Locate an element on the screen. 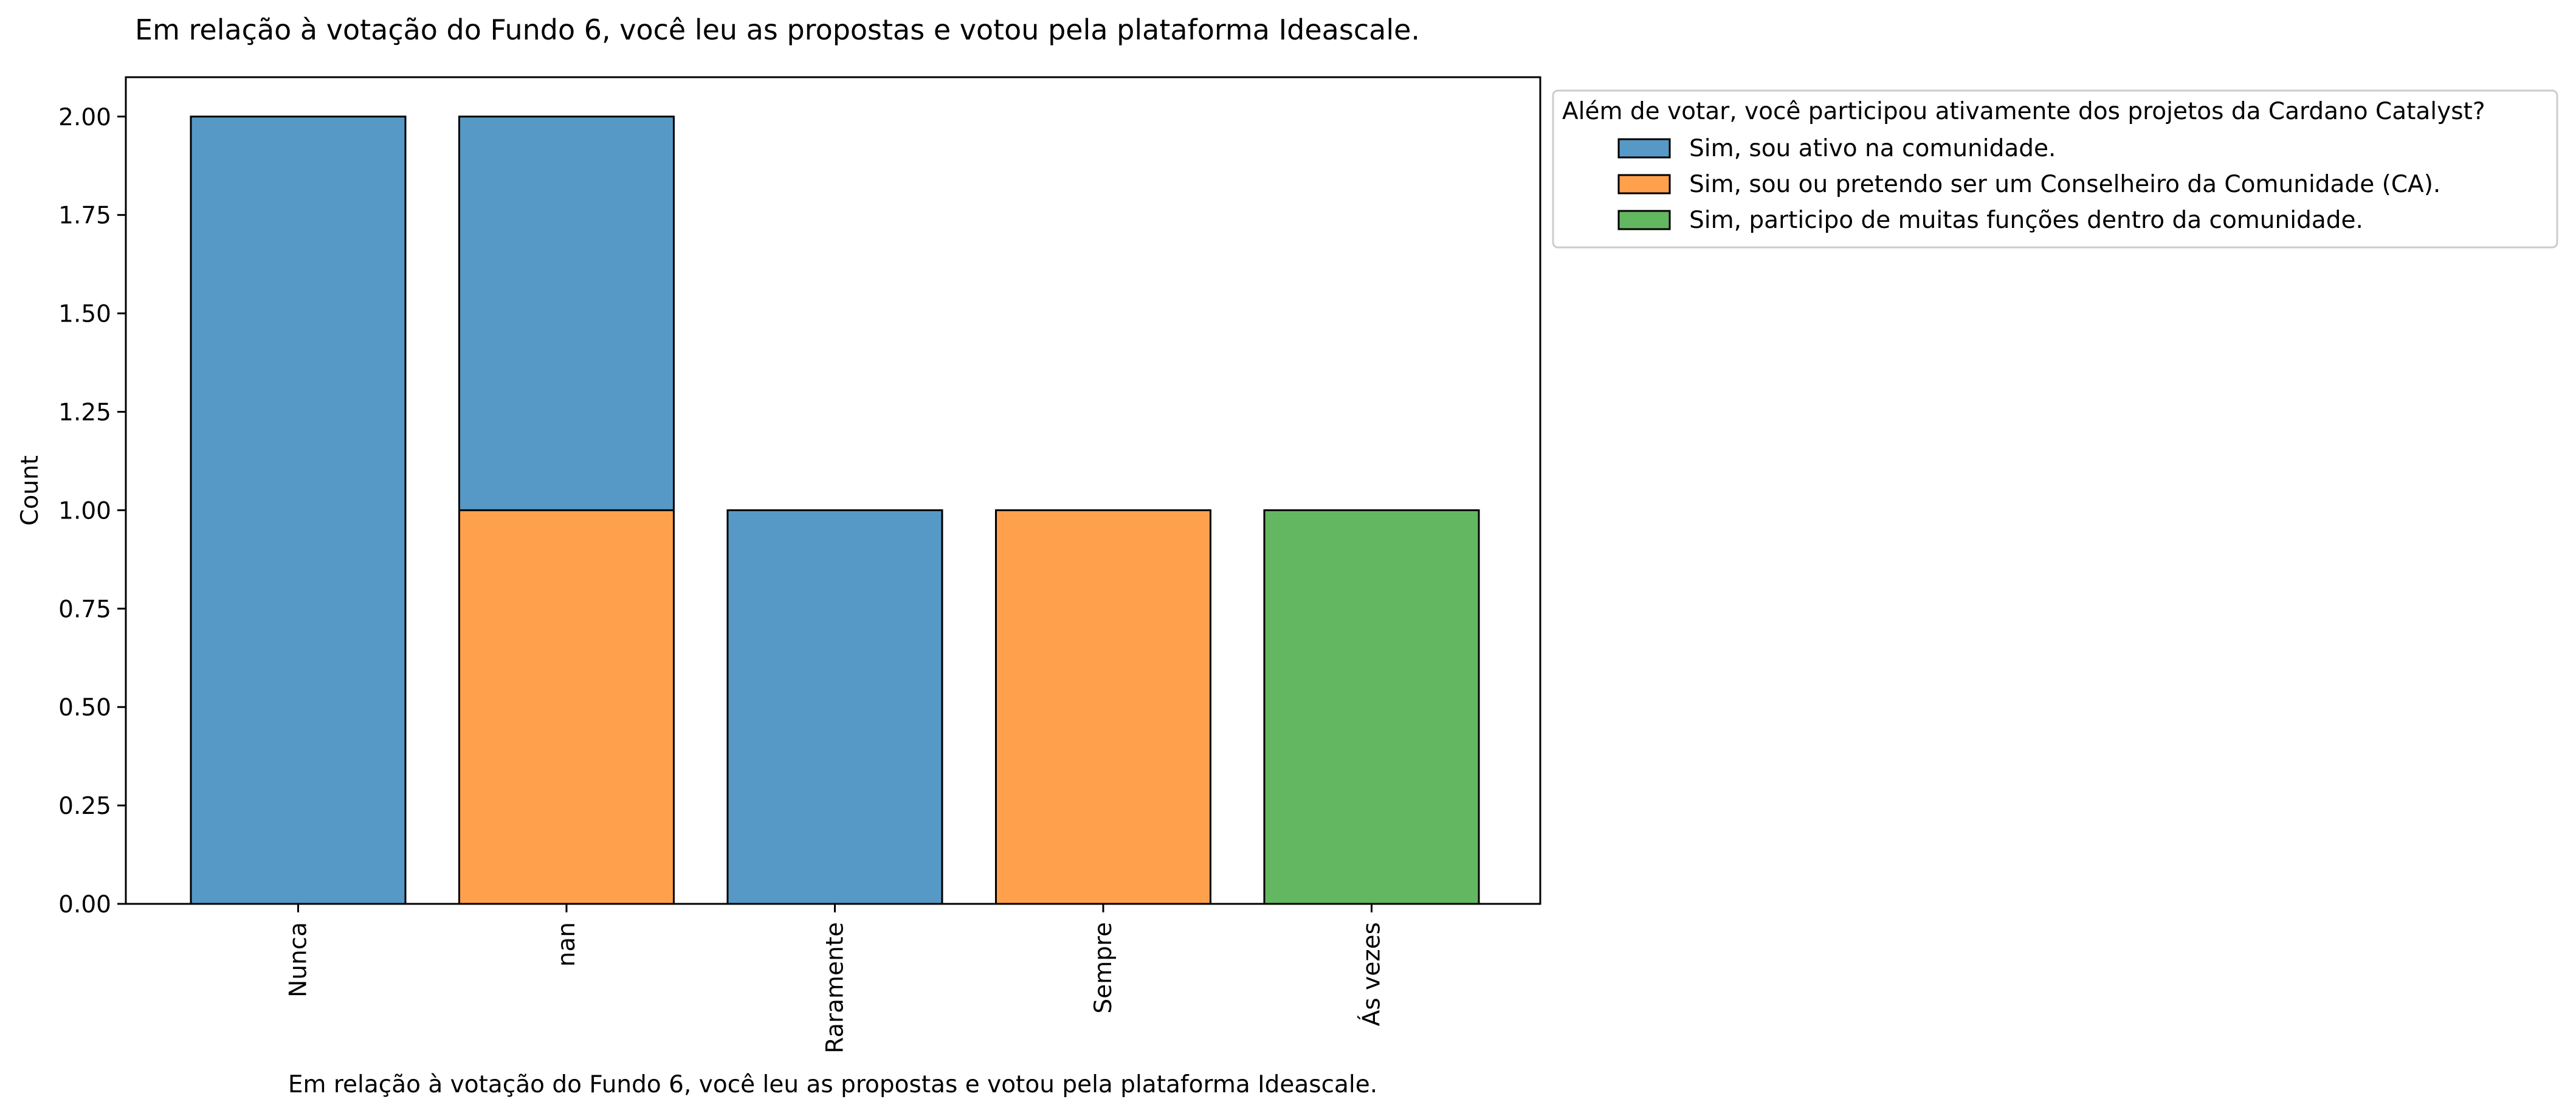 This screenshot has width=2576, height=1116. y-axis-label: Count is located at coordinates (30, 490).